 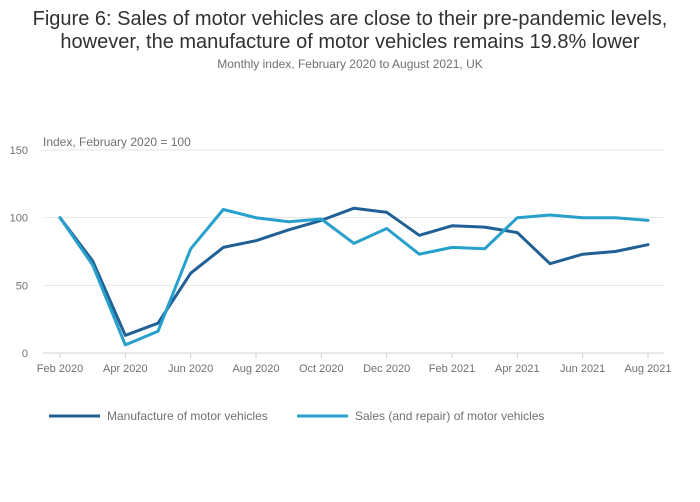 I want to click on y-axis-label: Index, February 2020 = 100, so click(x=117, y=142).